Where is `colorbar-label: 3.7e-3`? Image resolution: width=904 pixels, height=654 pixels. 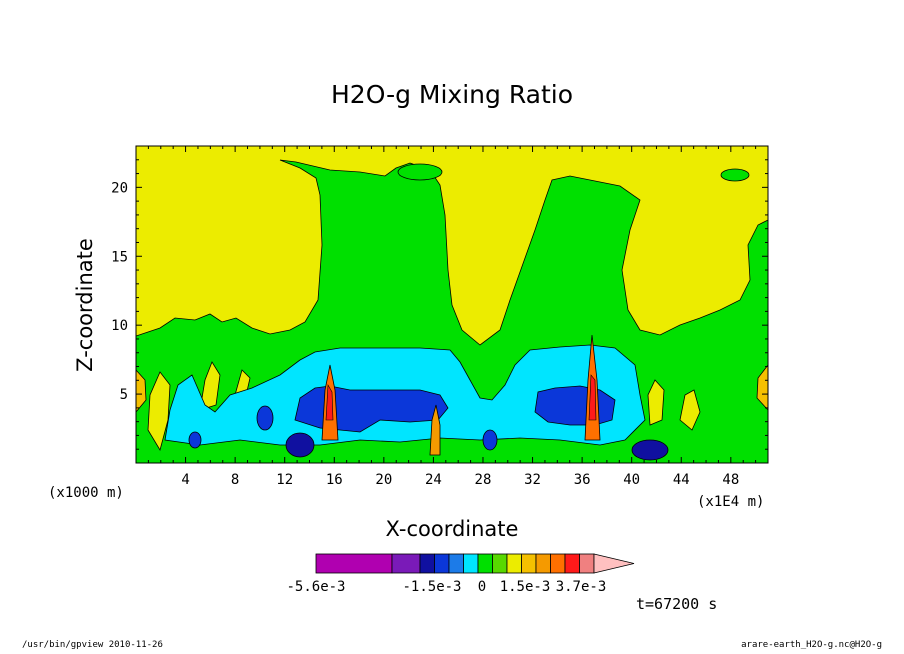
colorbar-label: 3.7e-3 is located at coordinates (581, 587).